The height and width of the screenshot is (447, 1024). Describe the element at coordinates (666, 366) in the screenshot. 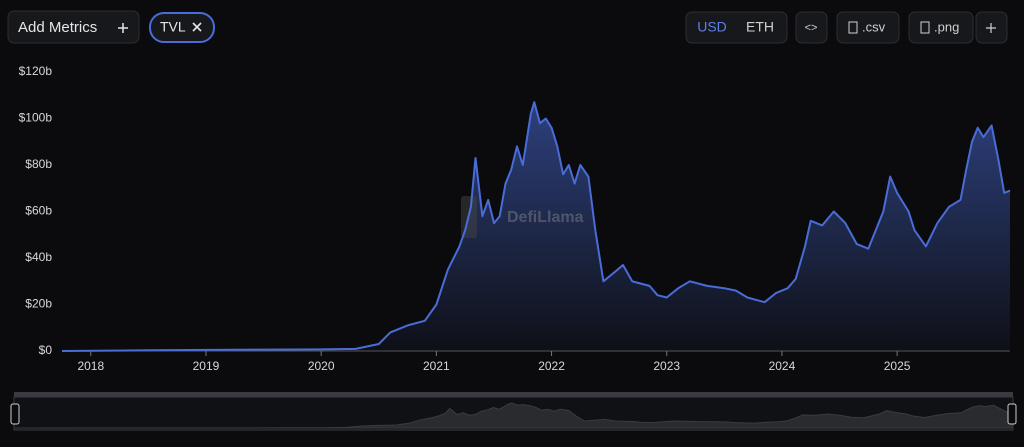

I see `x-tick-label: 2023` at that location.